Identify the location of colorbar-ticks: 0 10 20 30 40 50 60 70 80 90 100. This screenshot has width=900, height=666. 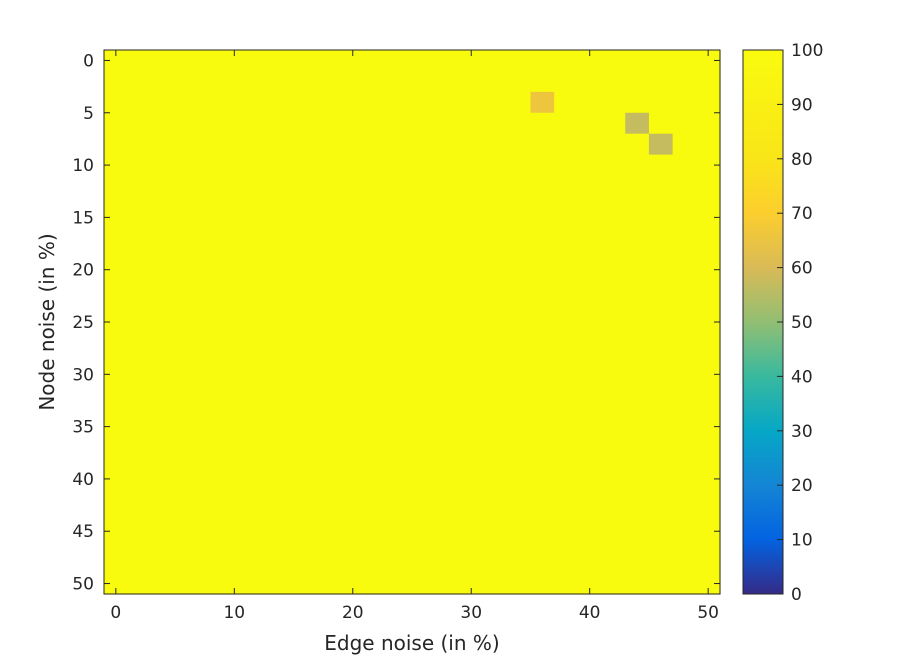
(800, 323).